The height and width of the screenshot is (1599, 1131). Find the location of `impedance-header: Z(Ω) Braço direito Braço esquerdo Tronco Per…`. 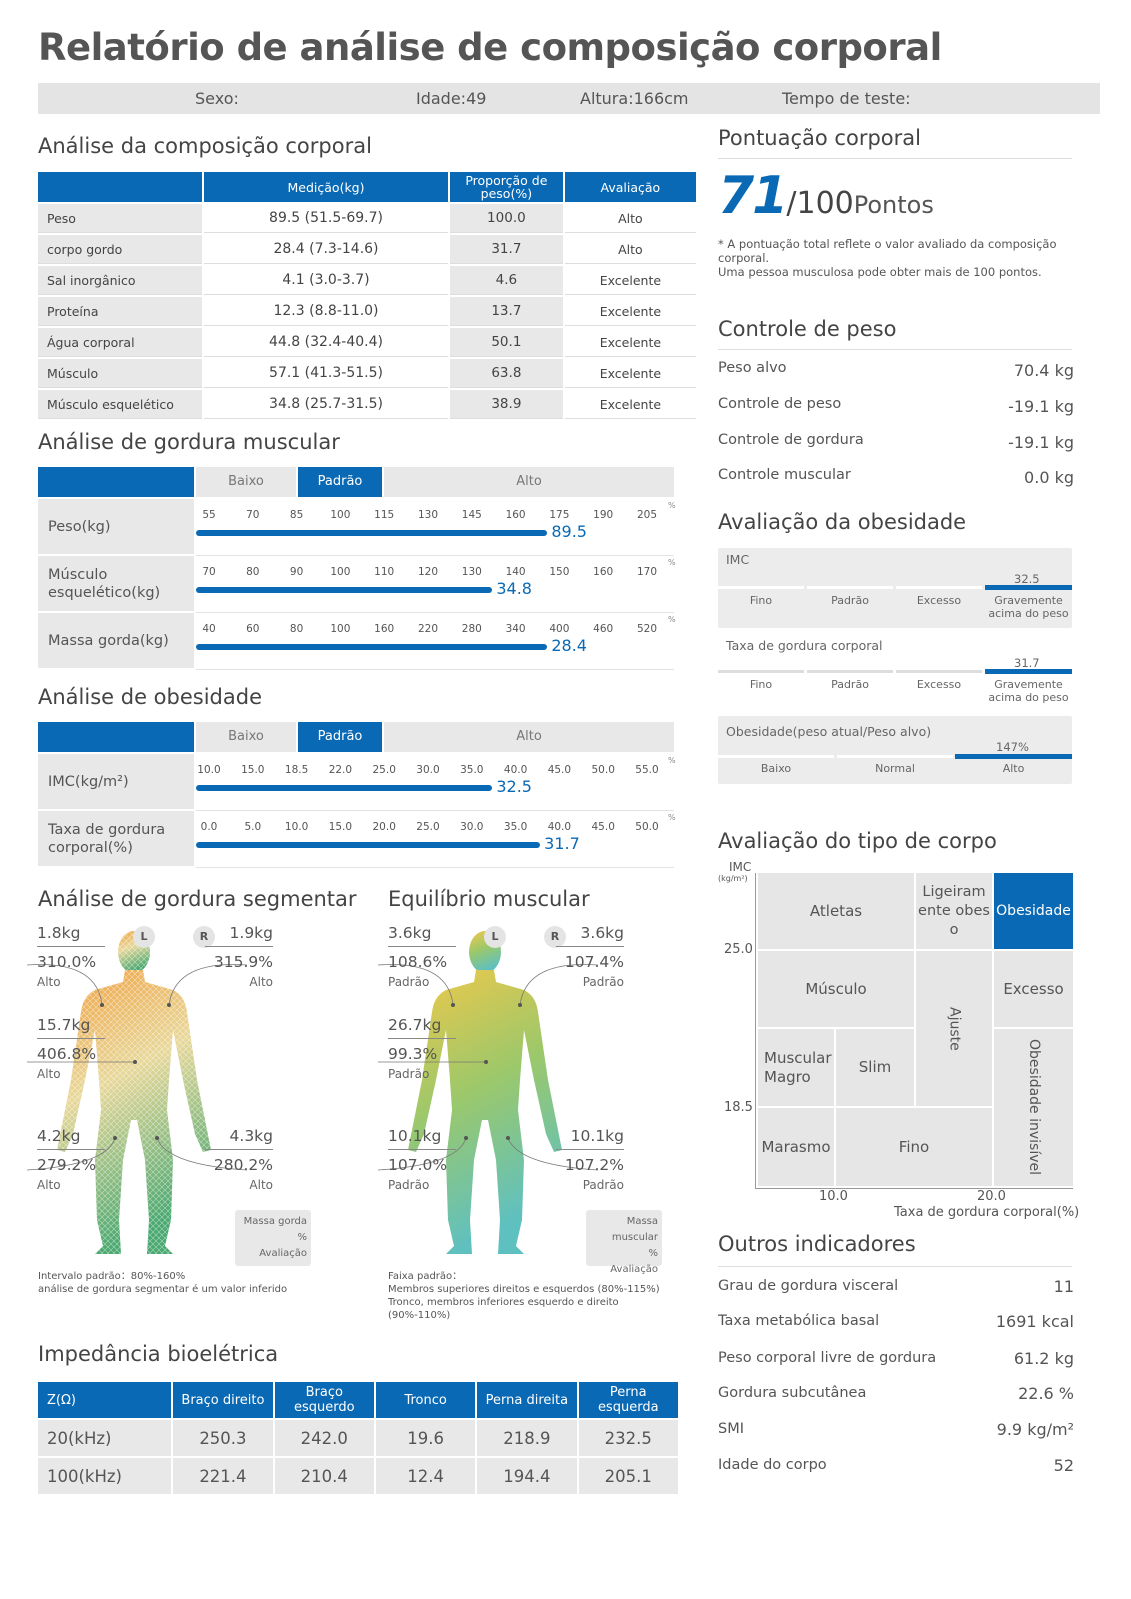

impedance-header: Z(Ω) Braço direito Braço esquerdo Tronco Per… is located at coordinates (358, 1400).